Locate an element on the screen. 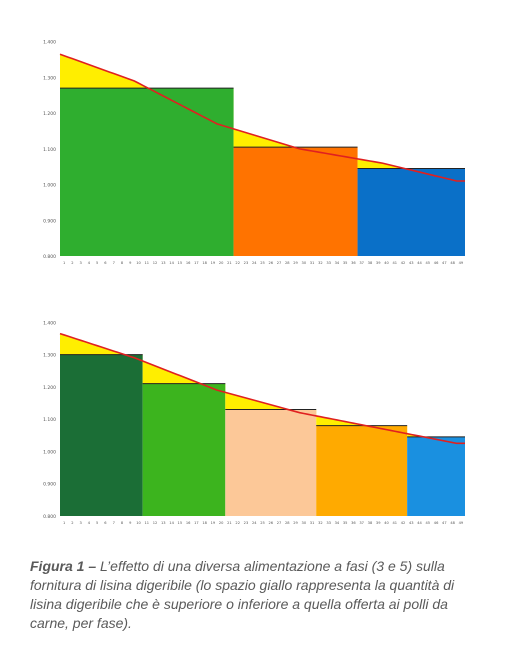  x-tick-label: 6 is located at coordinates (105, 263).